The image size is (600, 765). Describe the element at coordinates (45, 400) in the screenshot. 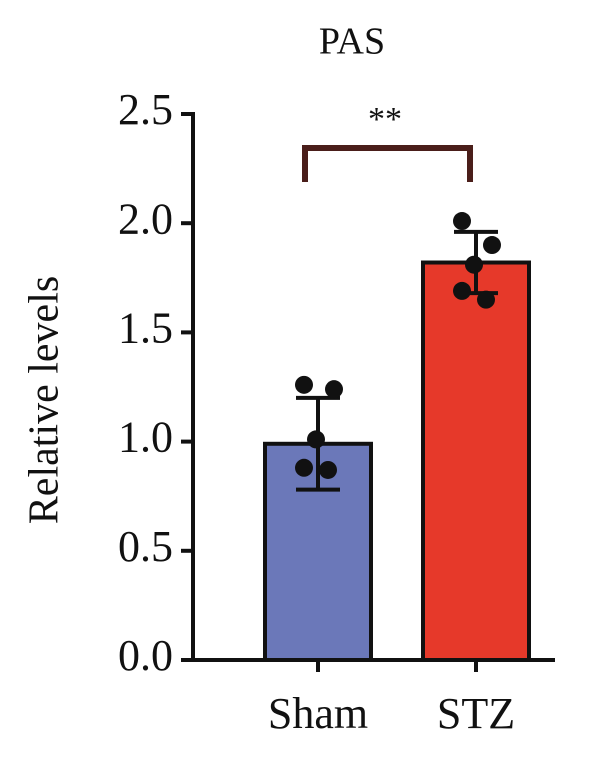

I see `y-axis-label: Relative levels` at that location.